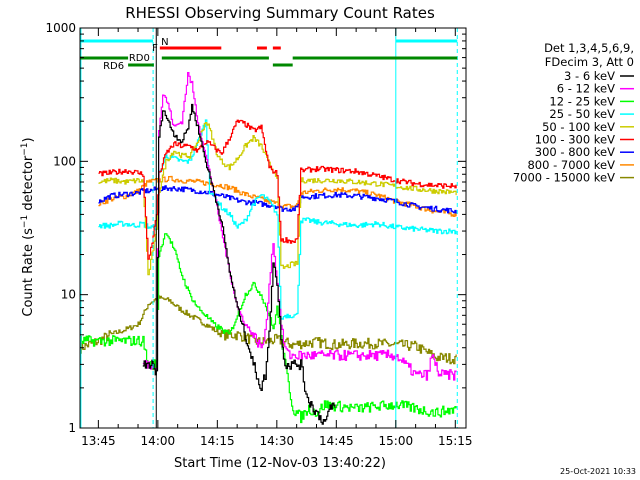 The image size is (640, 480). Describe the element at coordinates (575, 140) in the screenshot. I see `legend-label-6: 100 - 300 keV` at that location.